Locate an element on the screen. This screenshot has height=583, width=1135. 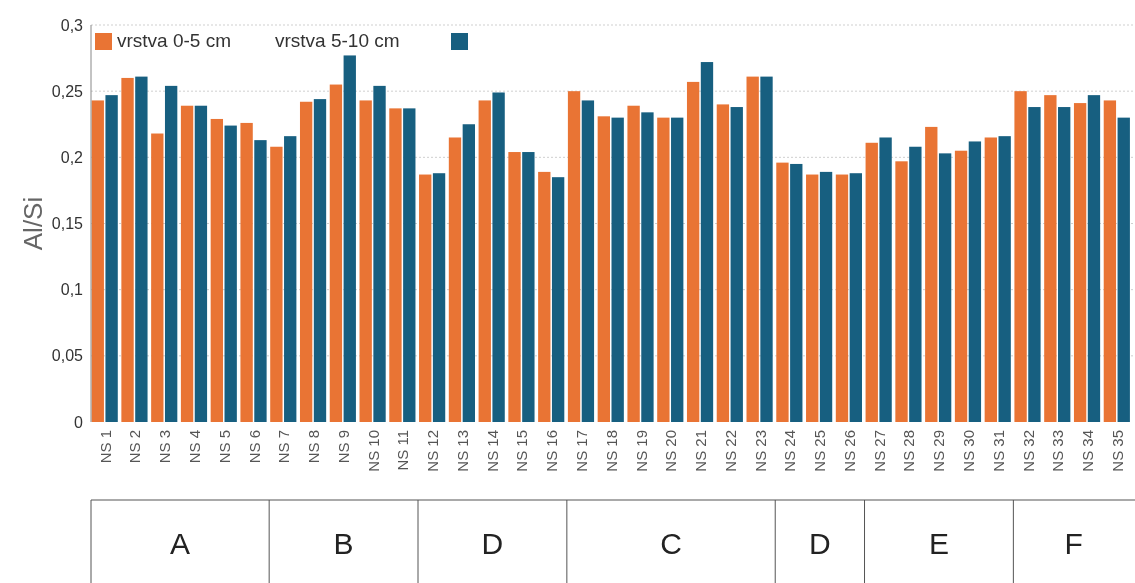
x-tick-label: NS 16 is located at coordinates (552, 451).